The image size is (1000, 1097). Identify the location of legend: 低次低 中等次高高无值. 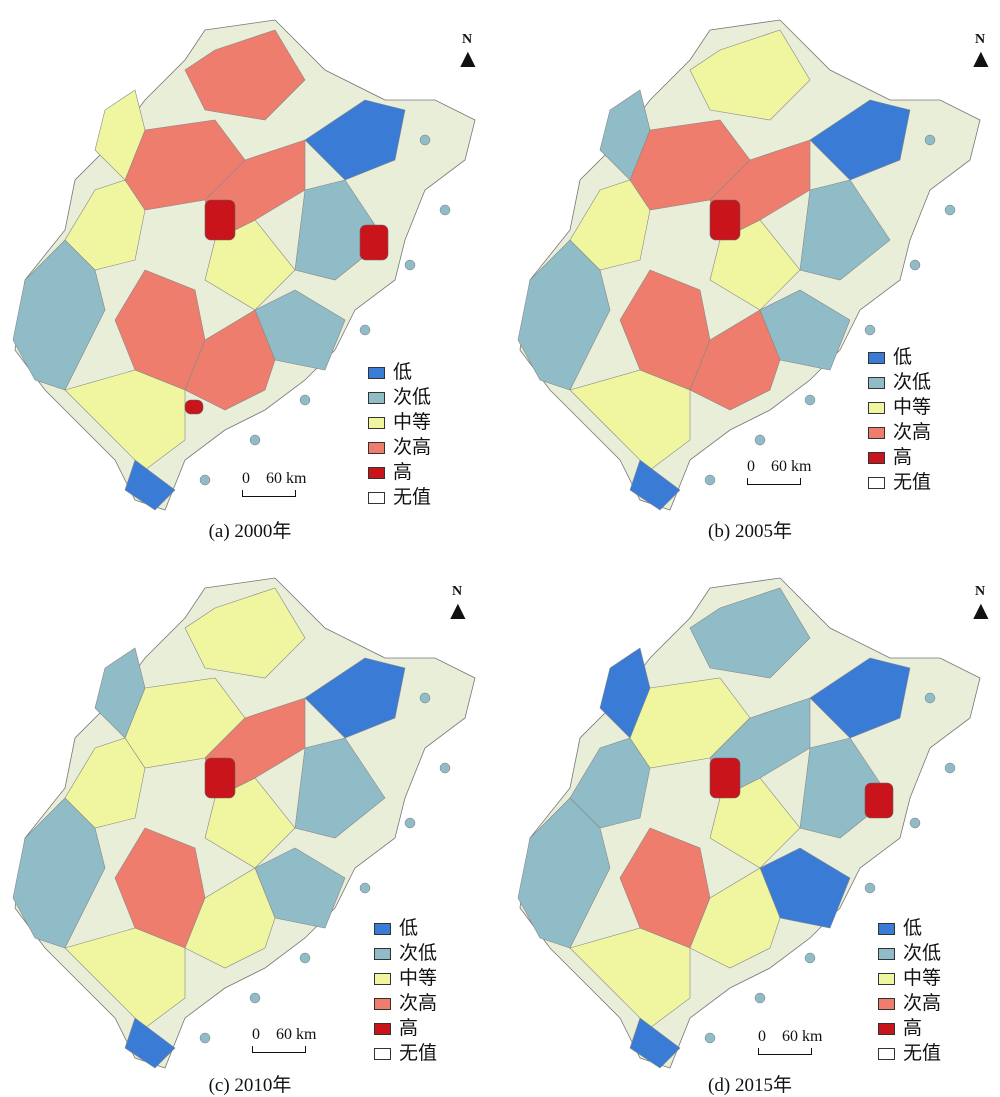
(909, 991).